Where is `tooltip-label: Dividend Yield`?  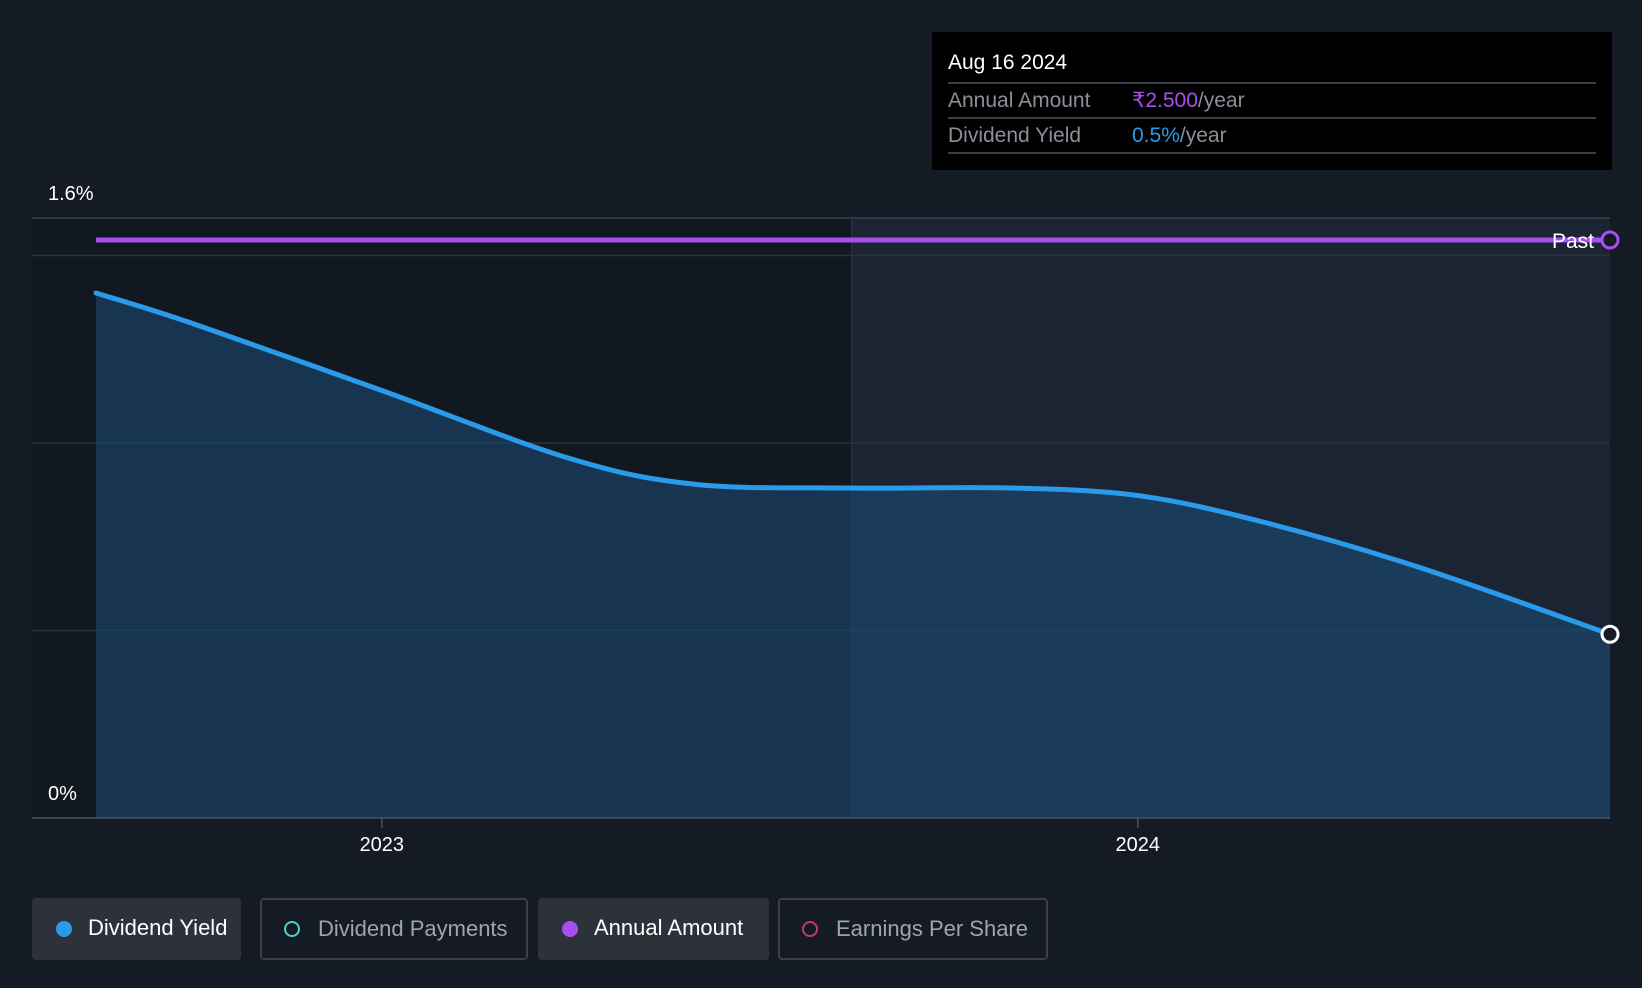
tooltip-label: Dividend Yield is located at coordinates (1015, 135).